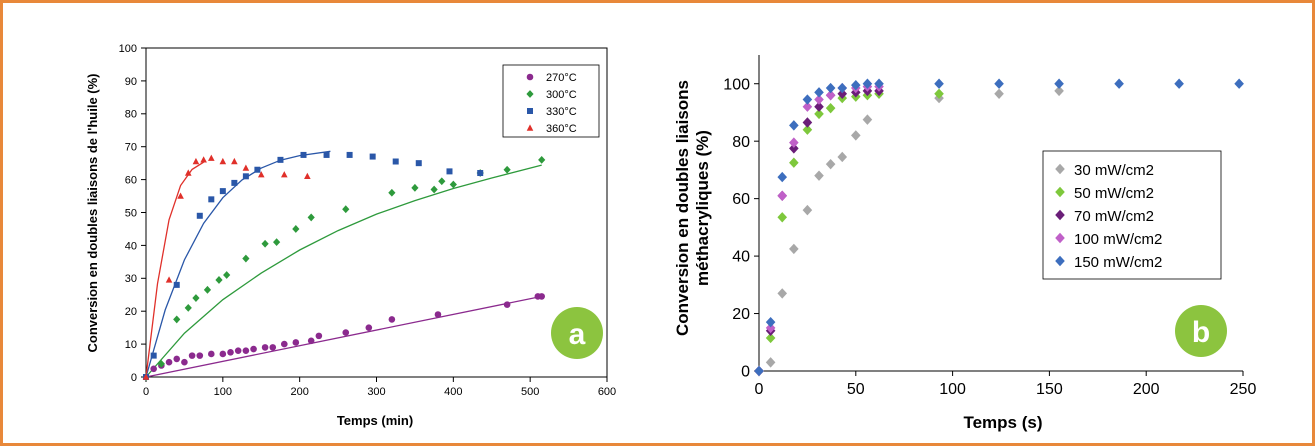 This screenshot has width=1315, height=448. What do you see at coordinates (1201, 332) in the screenshot?
I see `panel-b-badge-letter: b` at bounding box center [1201, 332].